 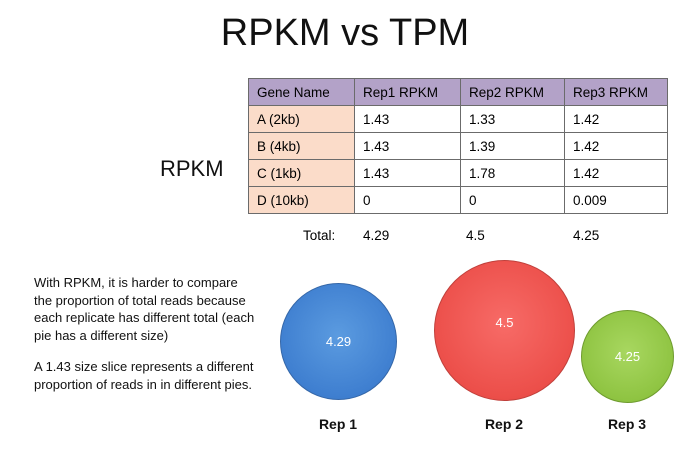 What do you see at coordinates (616, 92) in the screenshot?
I see `header-rep3: Rep3 RPKM` at bounding box center [616, 92].